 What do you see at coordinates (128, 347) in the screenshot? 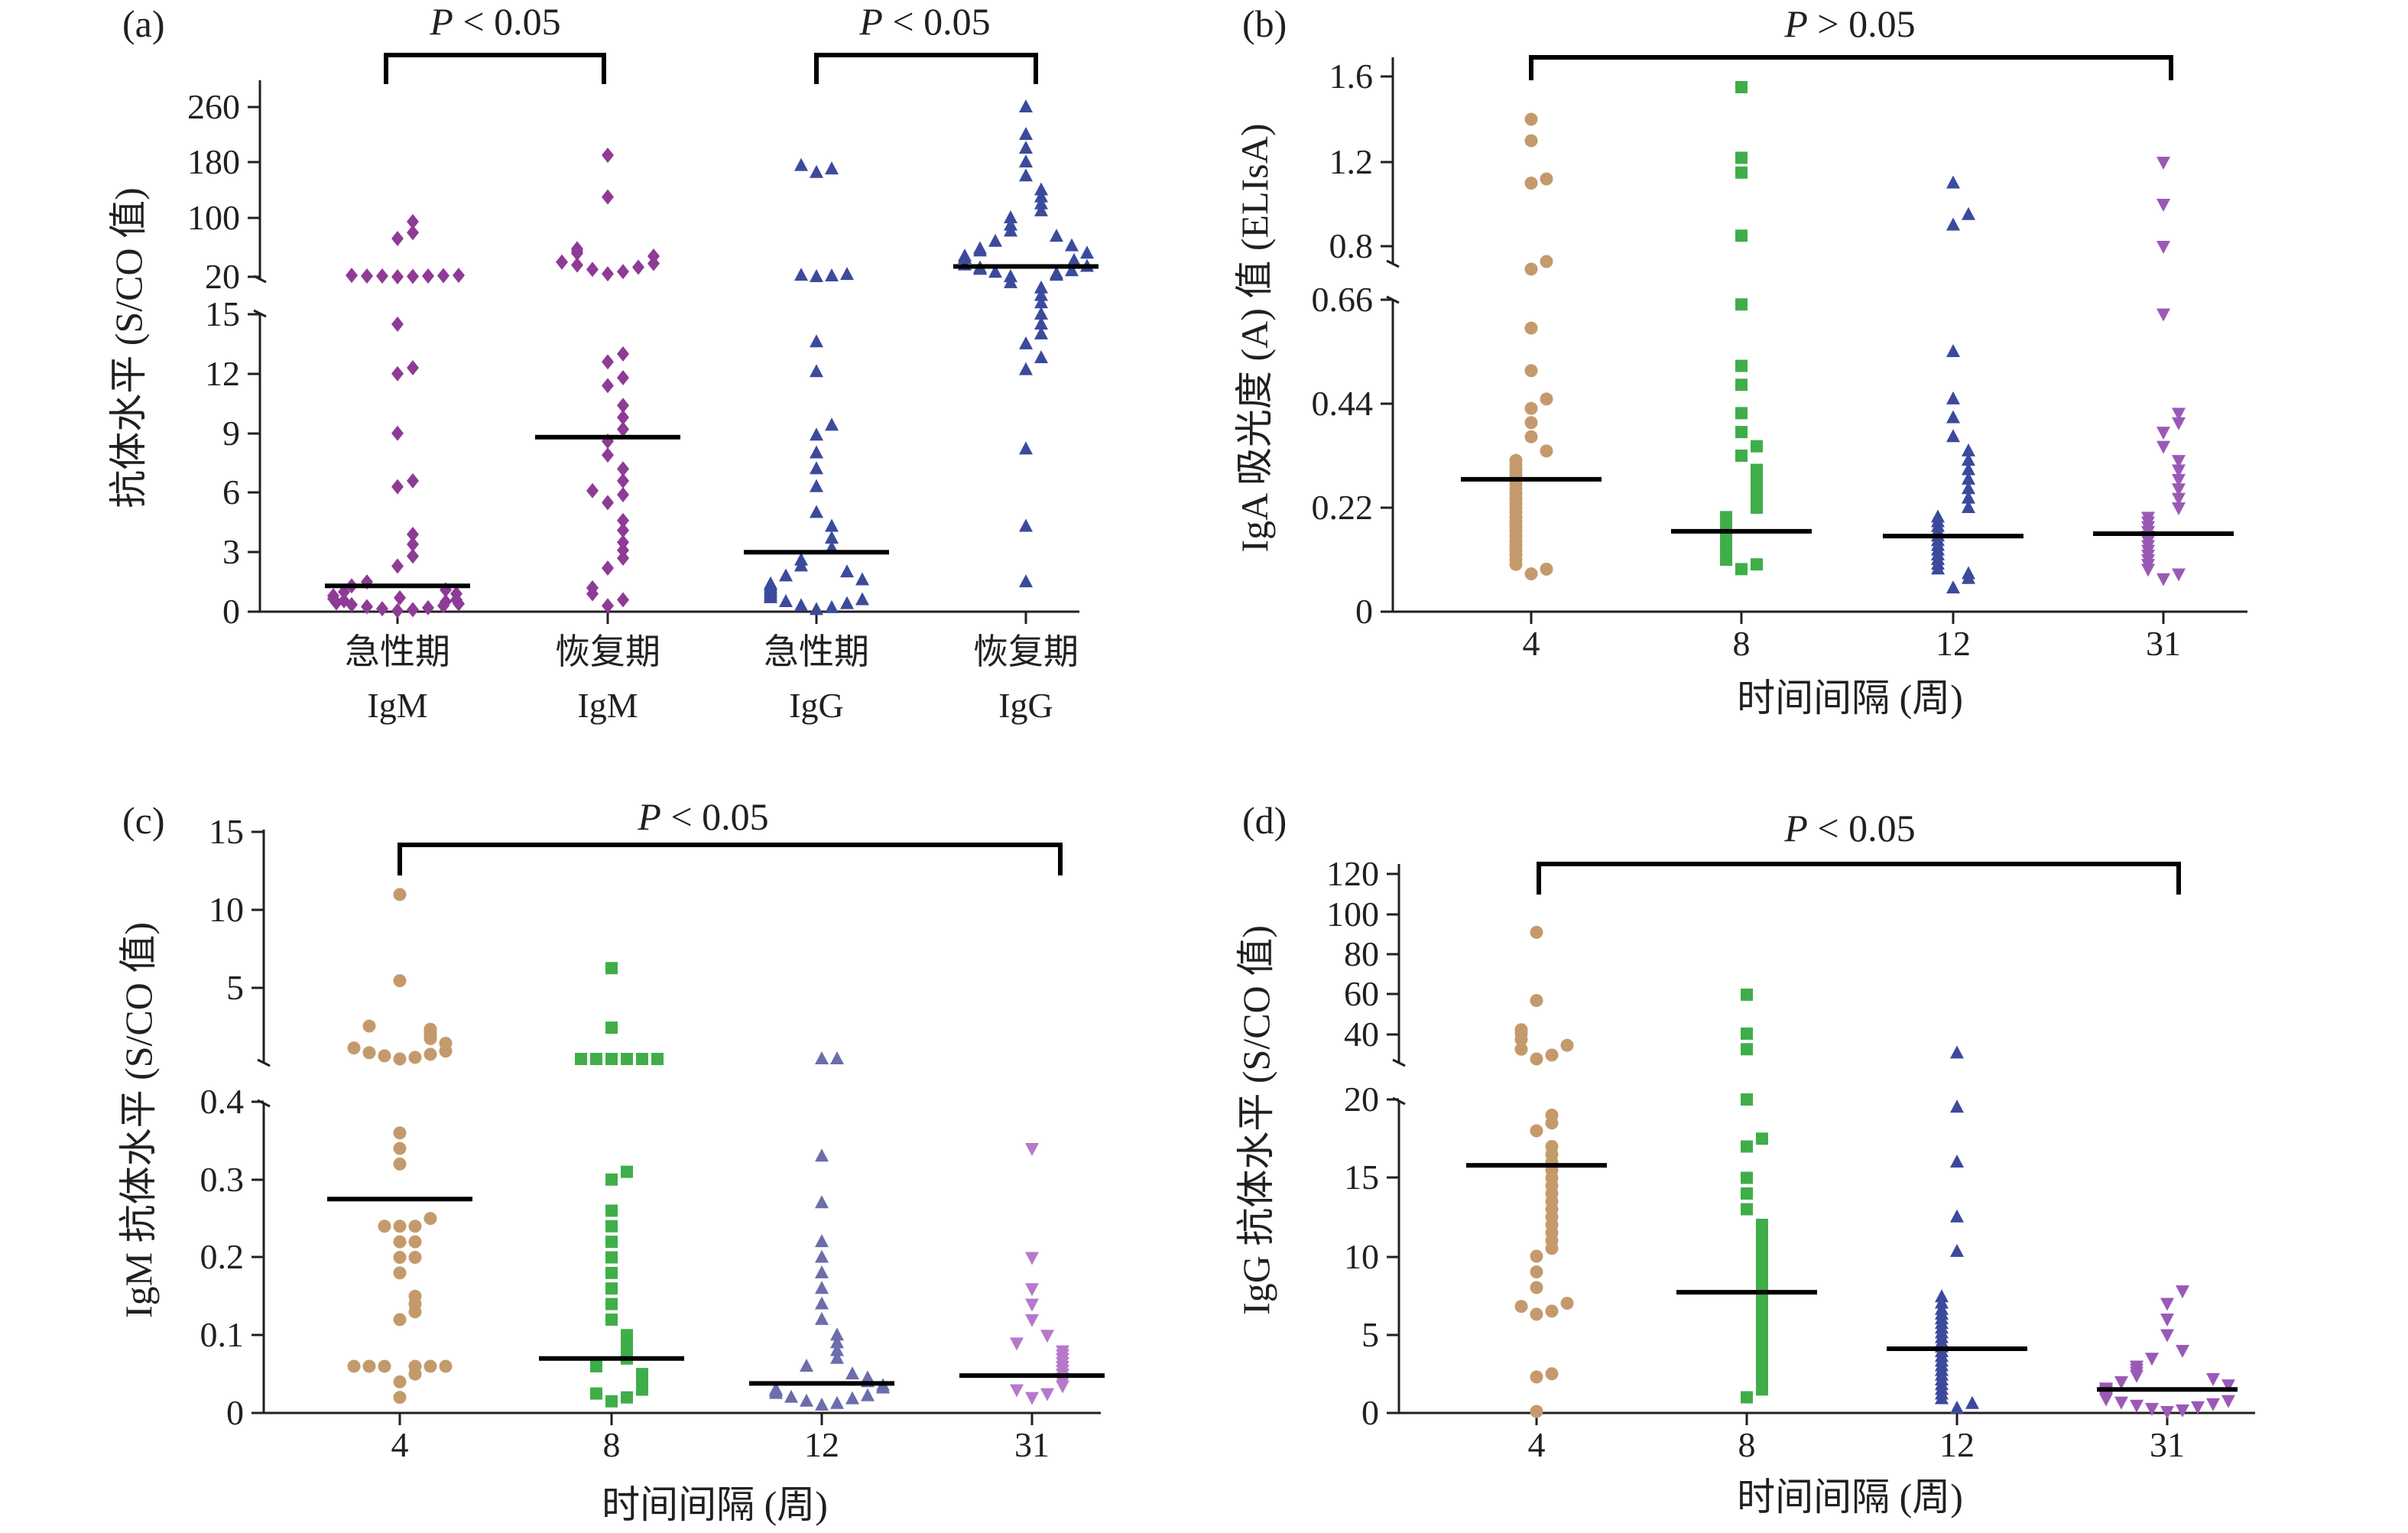
I see `y-axis-title: 抗体水平 (S/CO 值)` at bounding box center [128, 347].